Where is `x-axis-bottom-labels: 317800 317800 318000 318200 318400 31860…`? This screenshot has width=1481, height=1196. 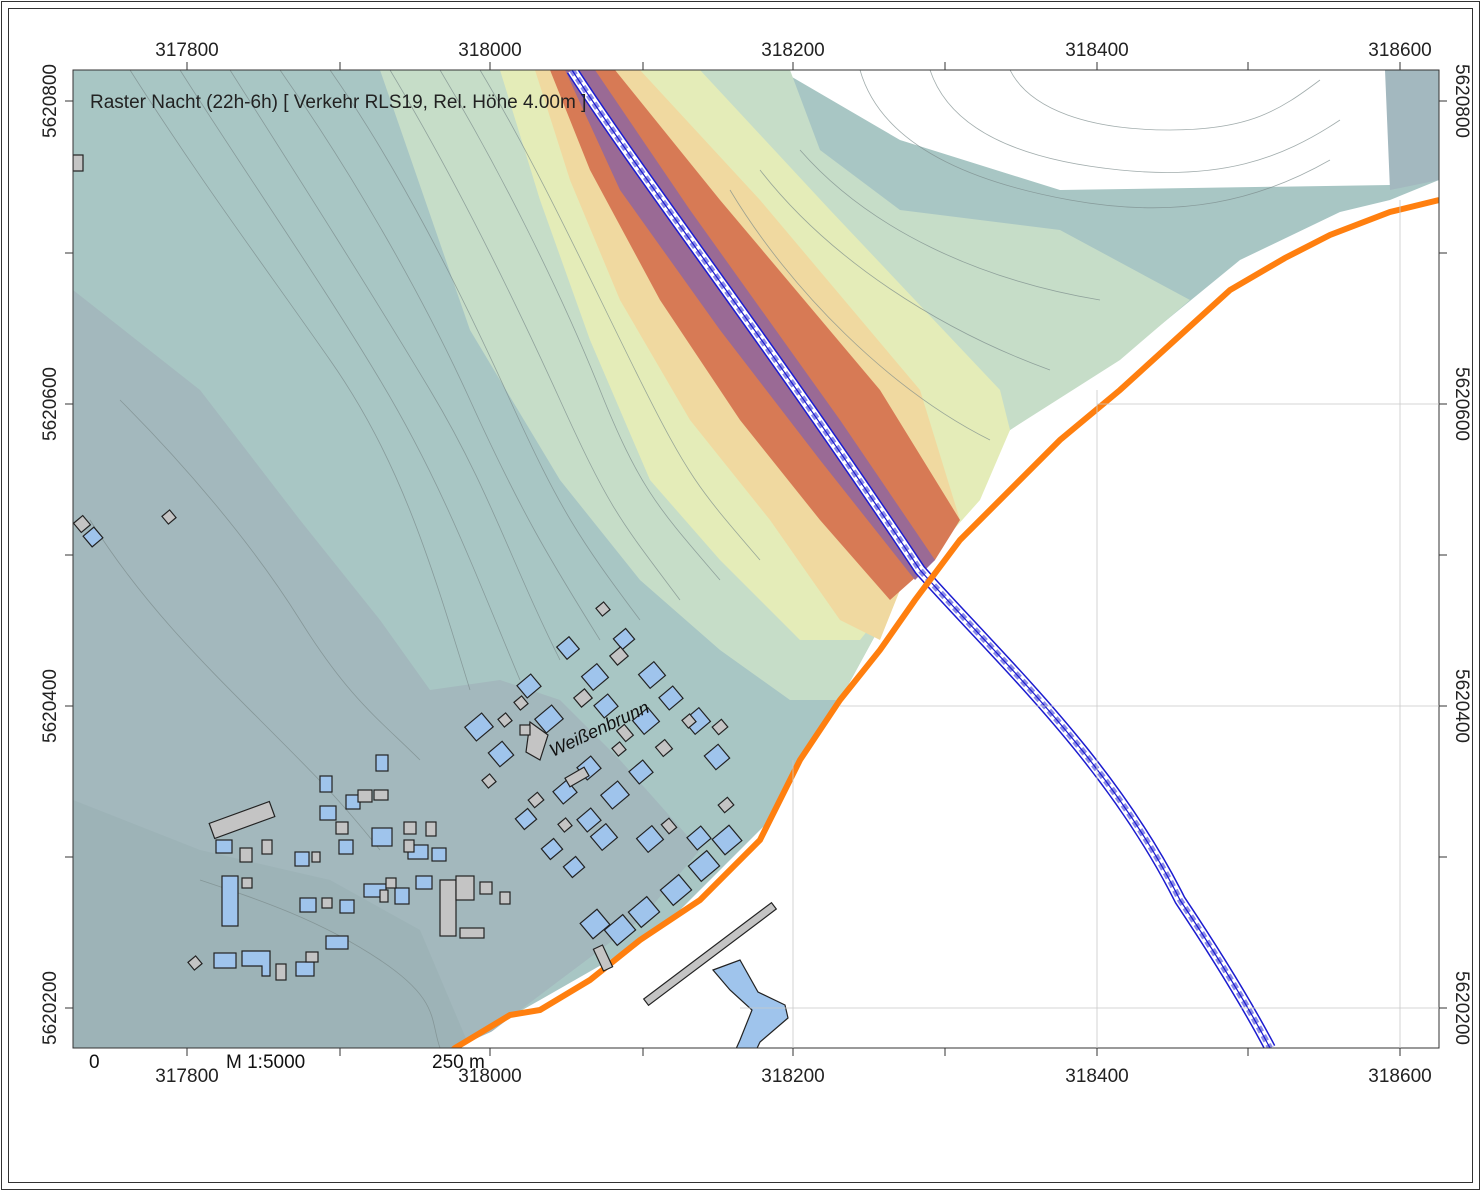 x-axis-bottom-labels: 317800 317800 318000 318200 318400 31860… is located at coordinates (793, 1076).